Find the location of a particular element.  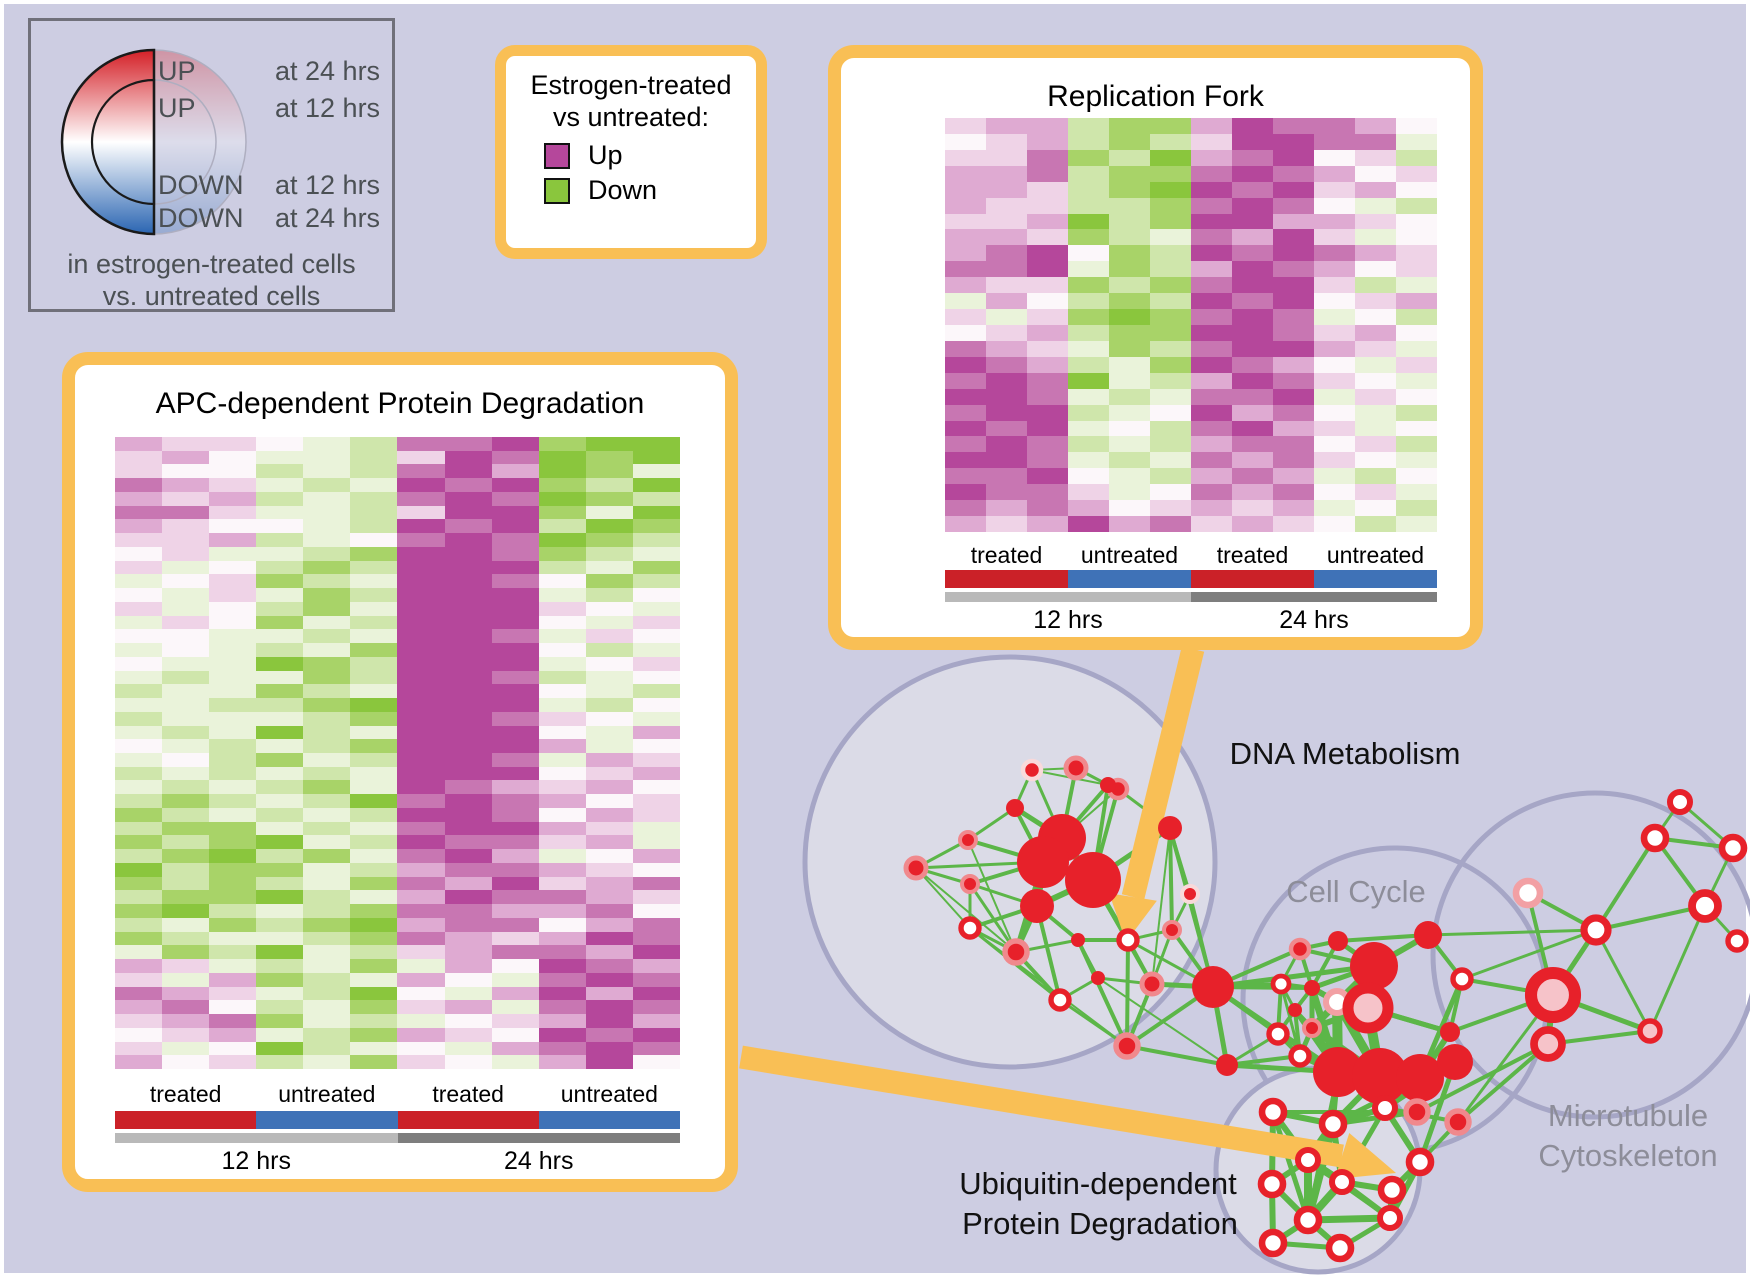

group-bar is located at coordinates (1006, 579).